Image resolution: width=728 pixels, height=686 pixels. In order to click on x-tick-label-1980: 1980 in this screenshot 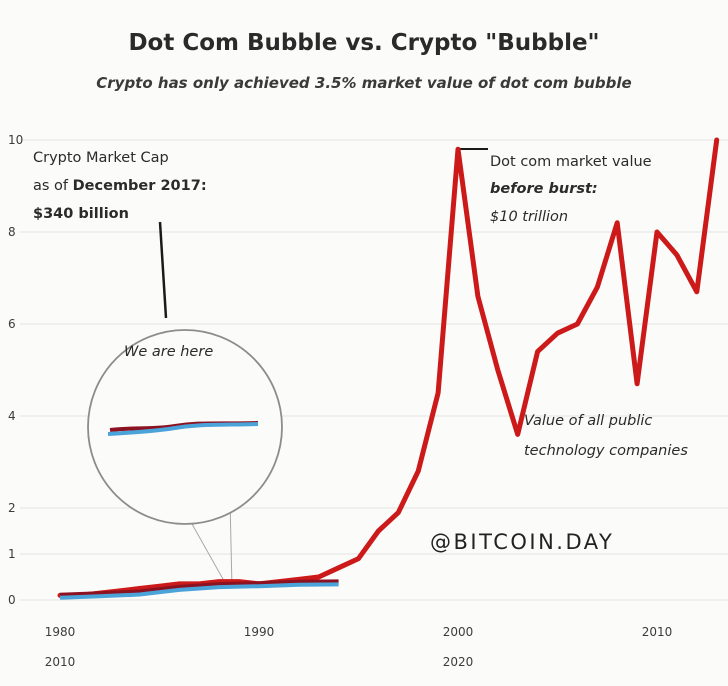, I will do `click(60, 632)`.